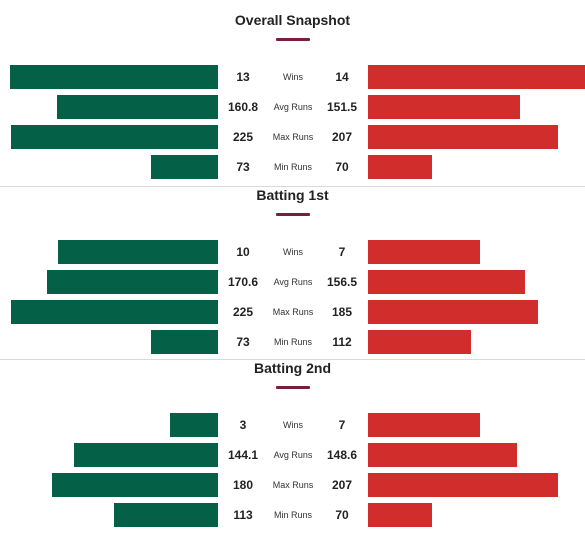 Image resolution: width=585 pixels, height=546 pixels. What do you see at coordinates (342, 342) in the screenshot?
I see `value-team-b: 112` at bounding box center [342, 342].